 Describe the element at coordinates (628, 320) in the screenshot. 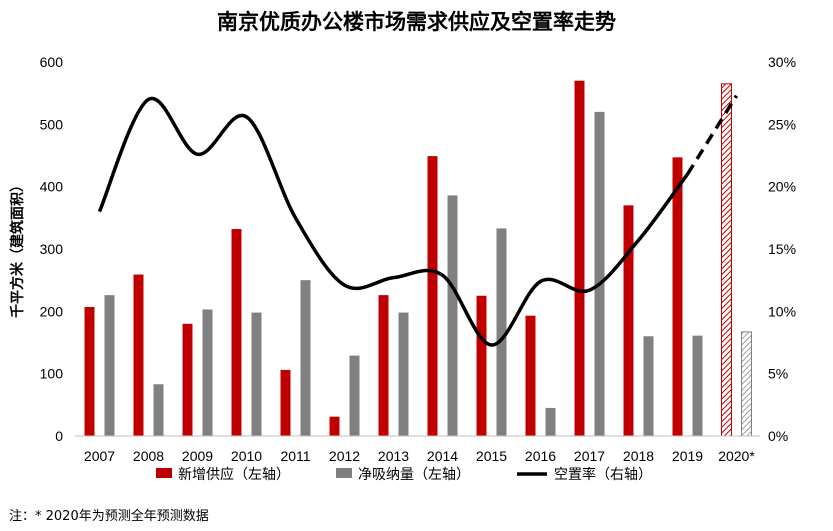

I see `bar-supply-2018` at that location.